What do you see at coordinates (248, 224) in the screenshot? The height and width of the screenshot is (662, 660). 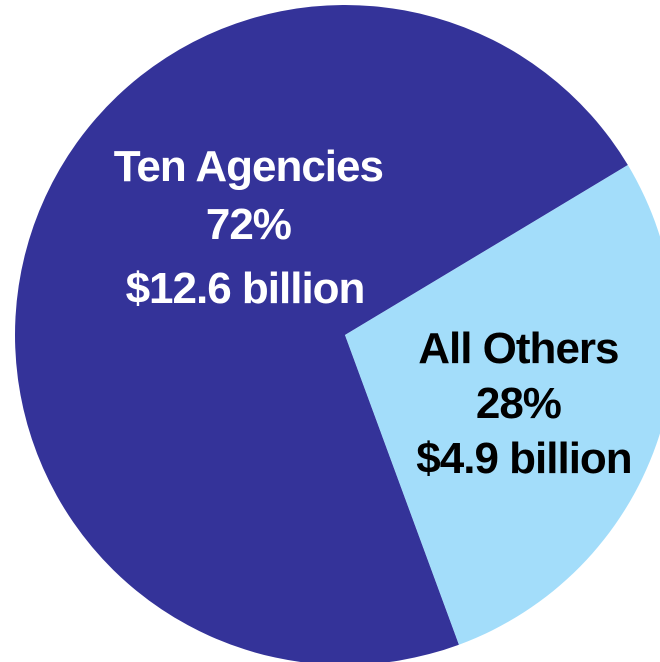 I see `ten-agencies-percent: 72%` at bounding box center [248, 224].